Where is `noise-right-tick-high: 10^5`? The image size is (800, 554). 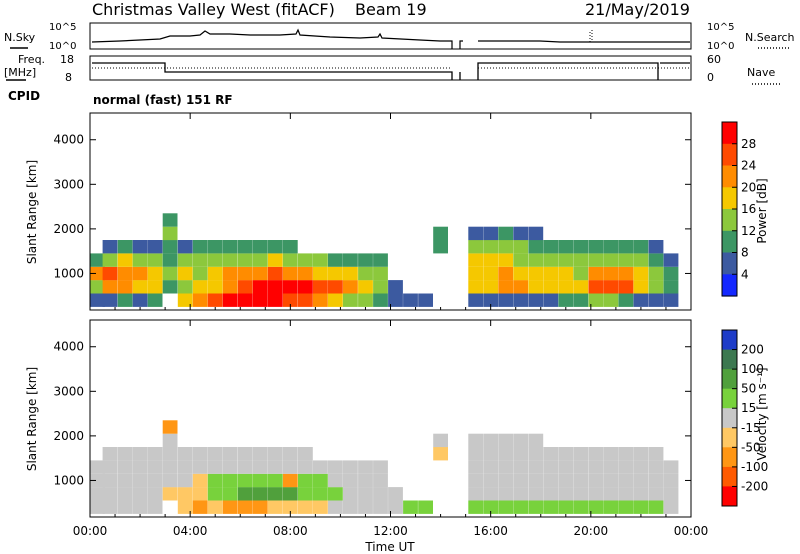
noise-right-tick-high: 10^5 is located at coordinates (720, 27).